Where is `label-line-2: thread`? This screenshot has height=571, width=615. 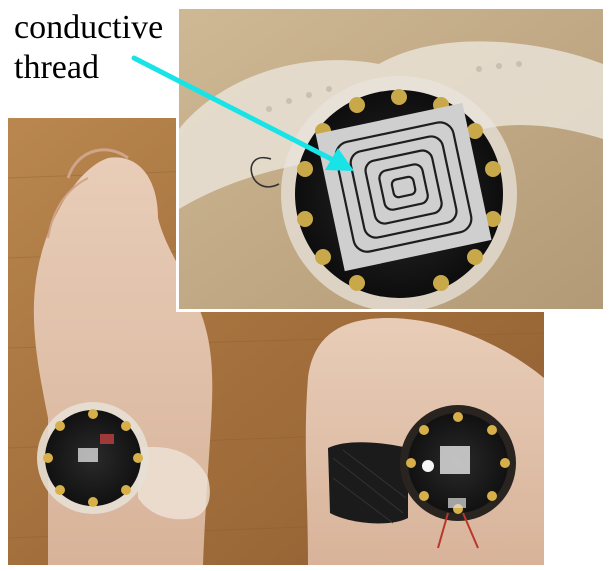 label-line-2: thread is located at coordinates (56, 67).